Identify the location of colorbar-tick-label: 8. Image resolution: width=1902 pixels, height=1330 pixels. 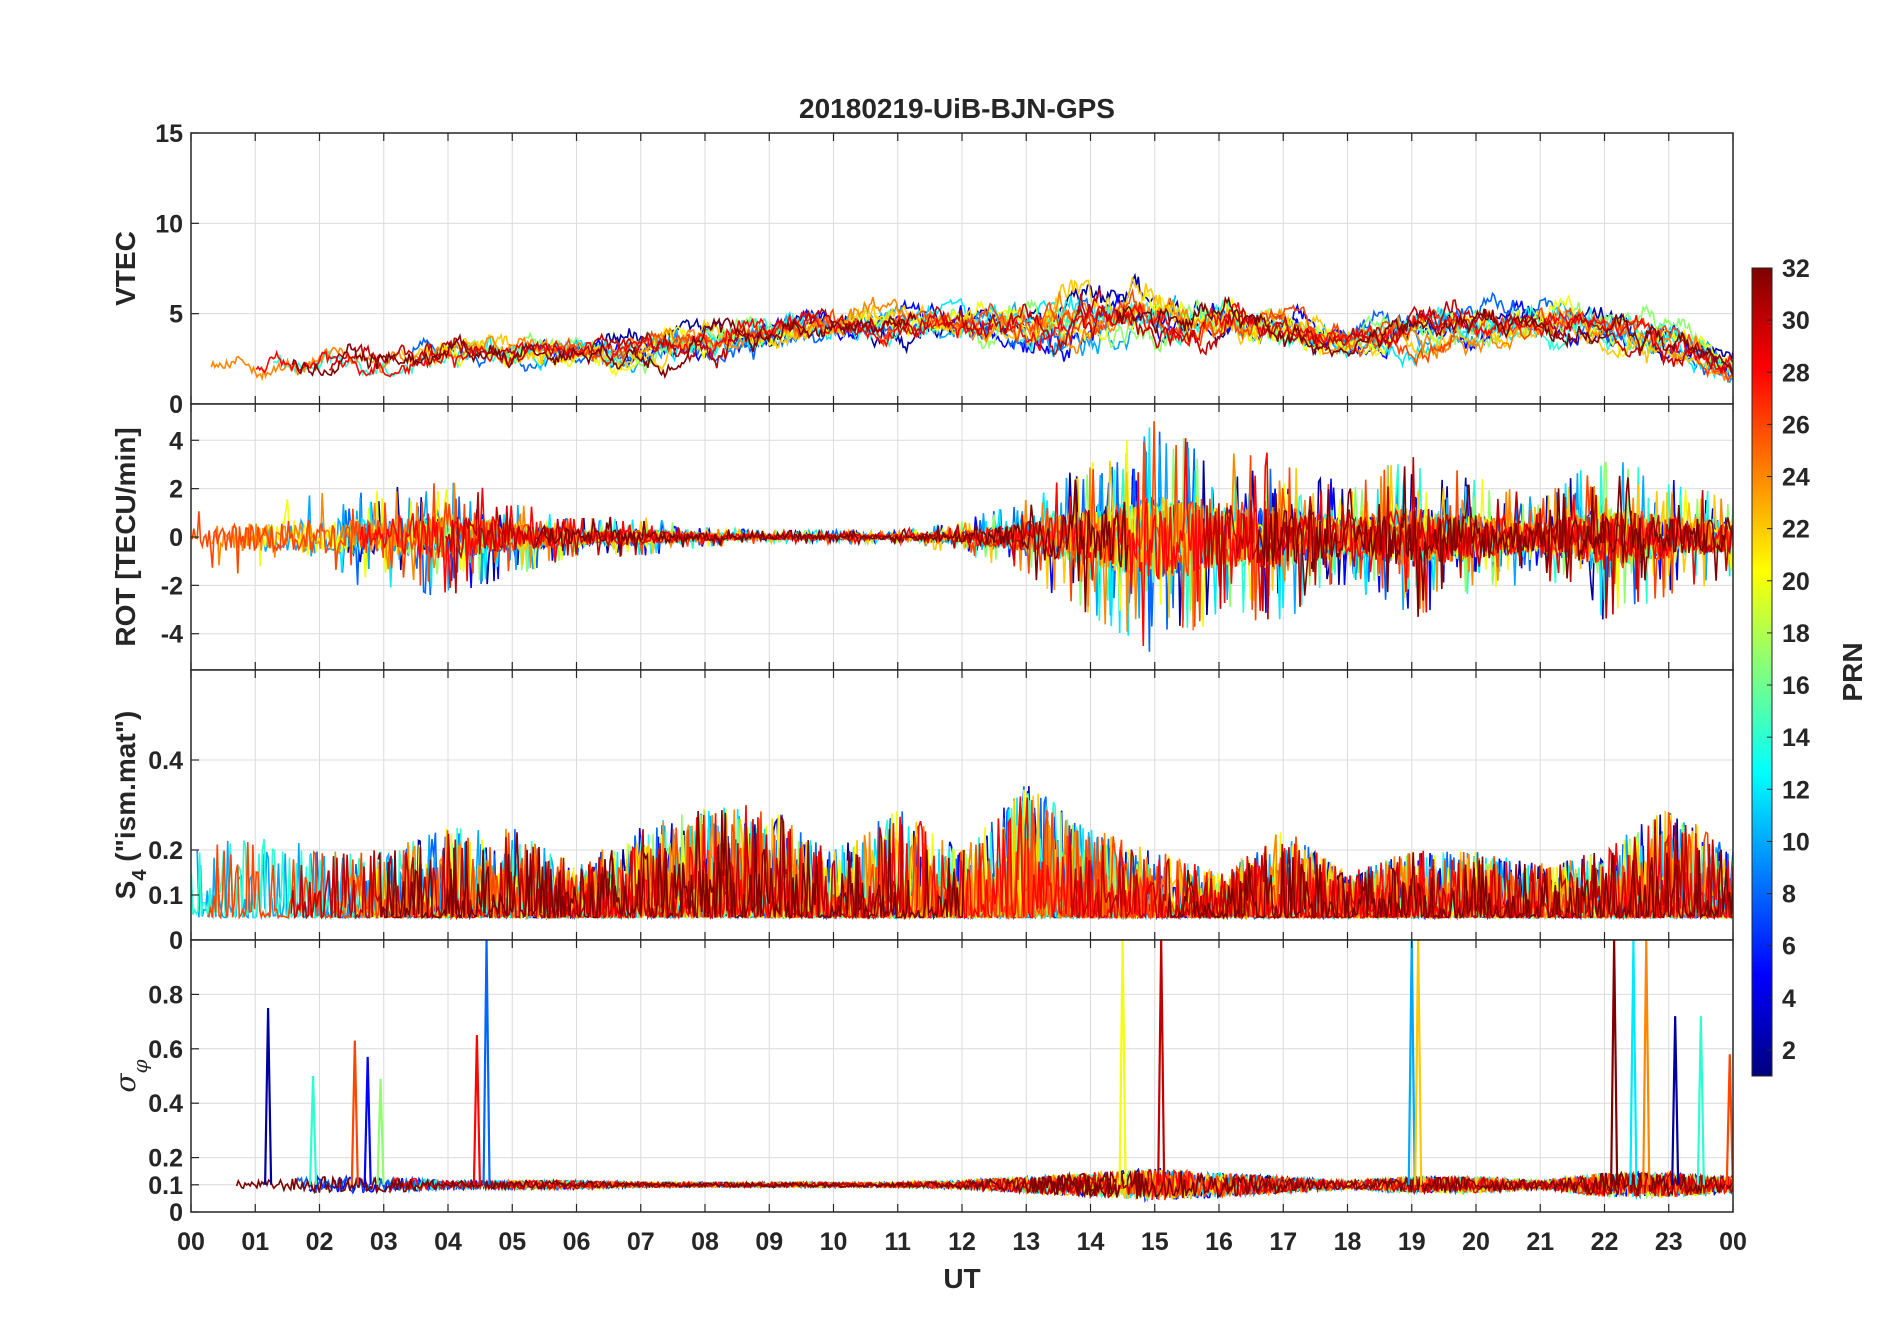
(1789, 895).